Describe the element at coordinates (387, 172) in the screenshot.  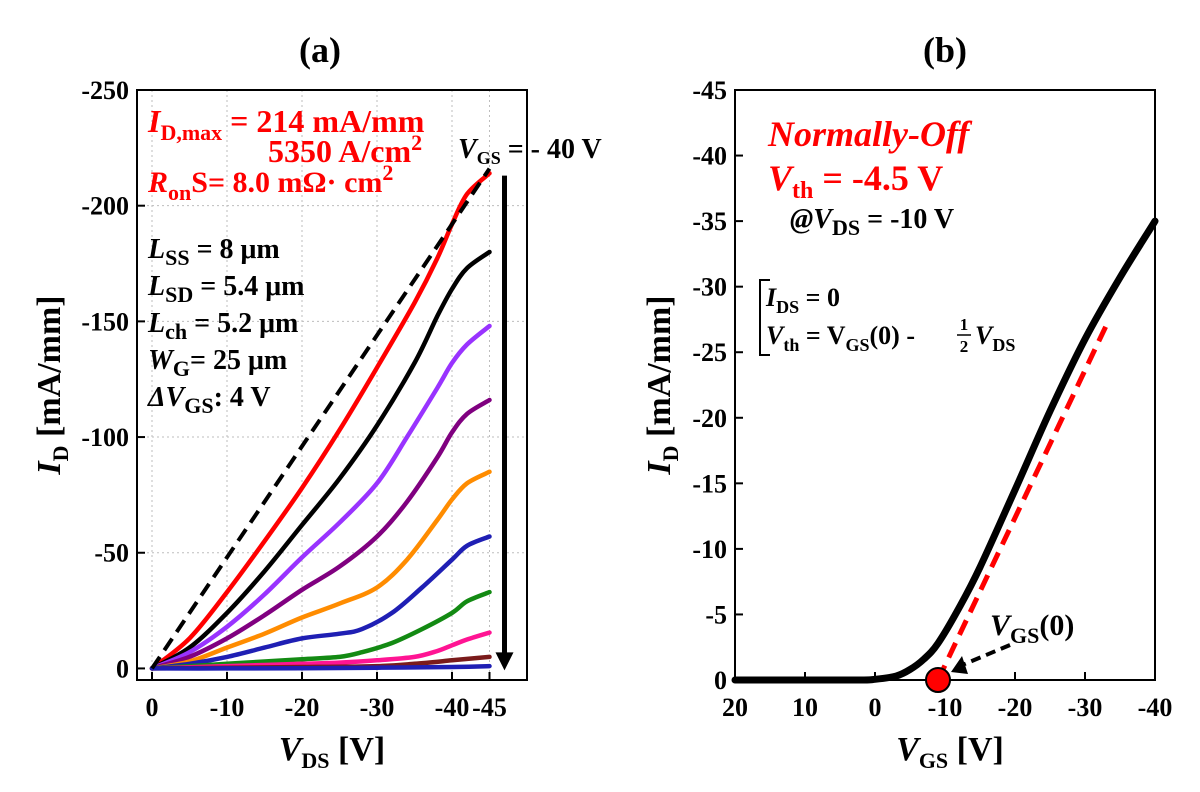
I see `ron-sup: 2` at that location.